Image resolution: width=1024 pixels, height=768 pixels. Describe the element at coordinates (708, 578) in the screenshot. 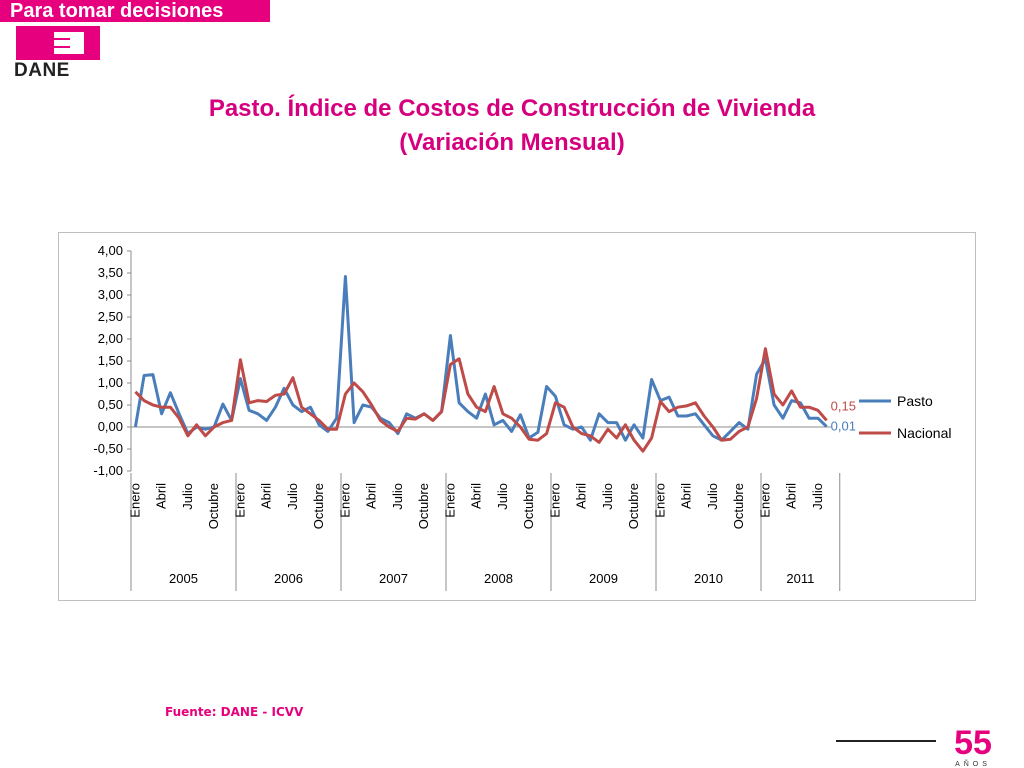

I see `year-label: 2010` at that location.